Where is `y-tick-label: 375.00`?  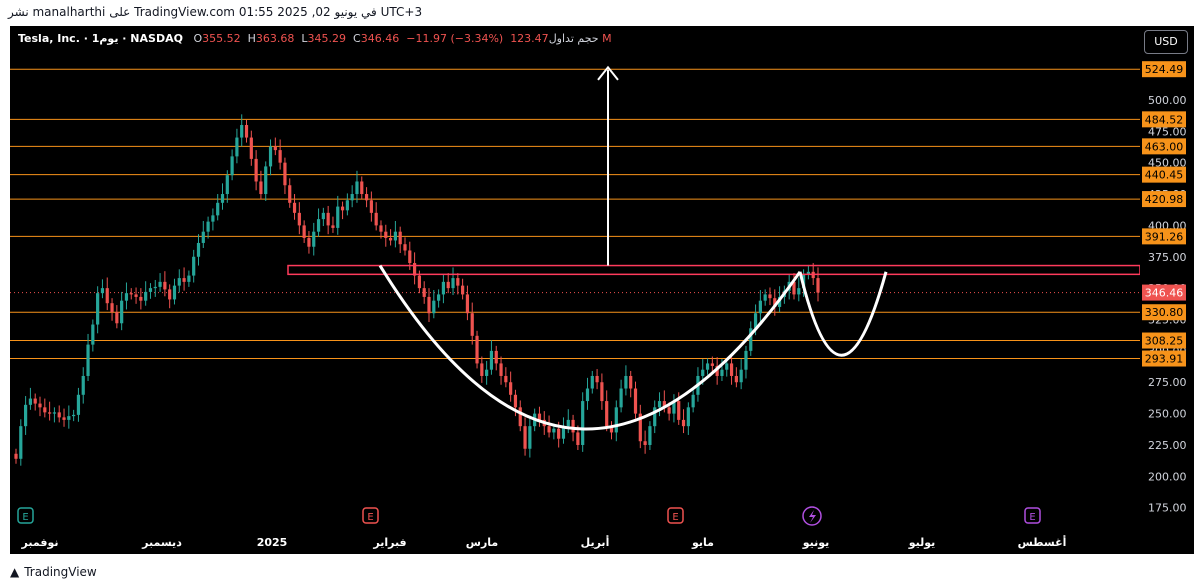
y-tick-label: 375.00 is located at coordinates (1167, 257).